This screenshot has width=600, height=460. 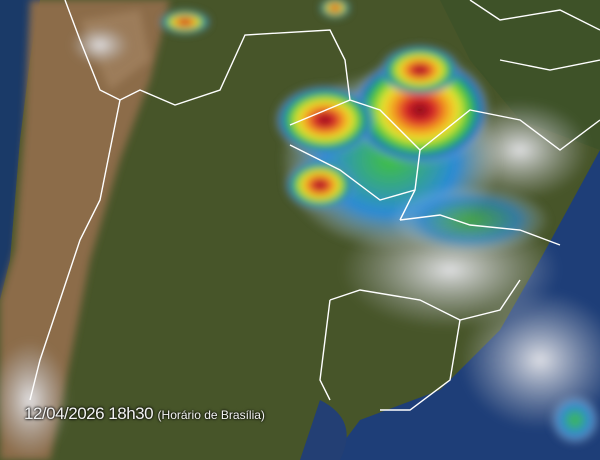 What do you see at coordinates (323, 430) in the screenshot?
I see `rio-de-la-plata` at bounding box center [323, 430].